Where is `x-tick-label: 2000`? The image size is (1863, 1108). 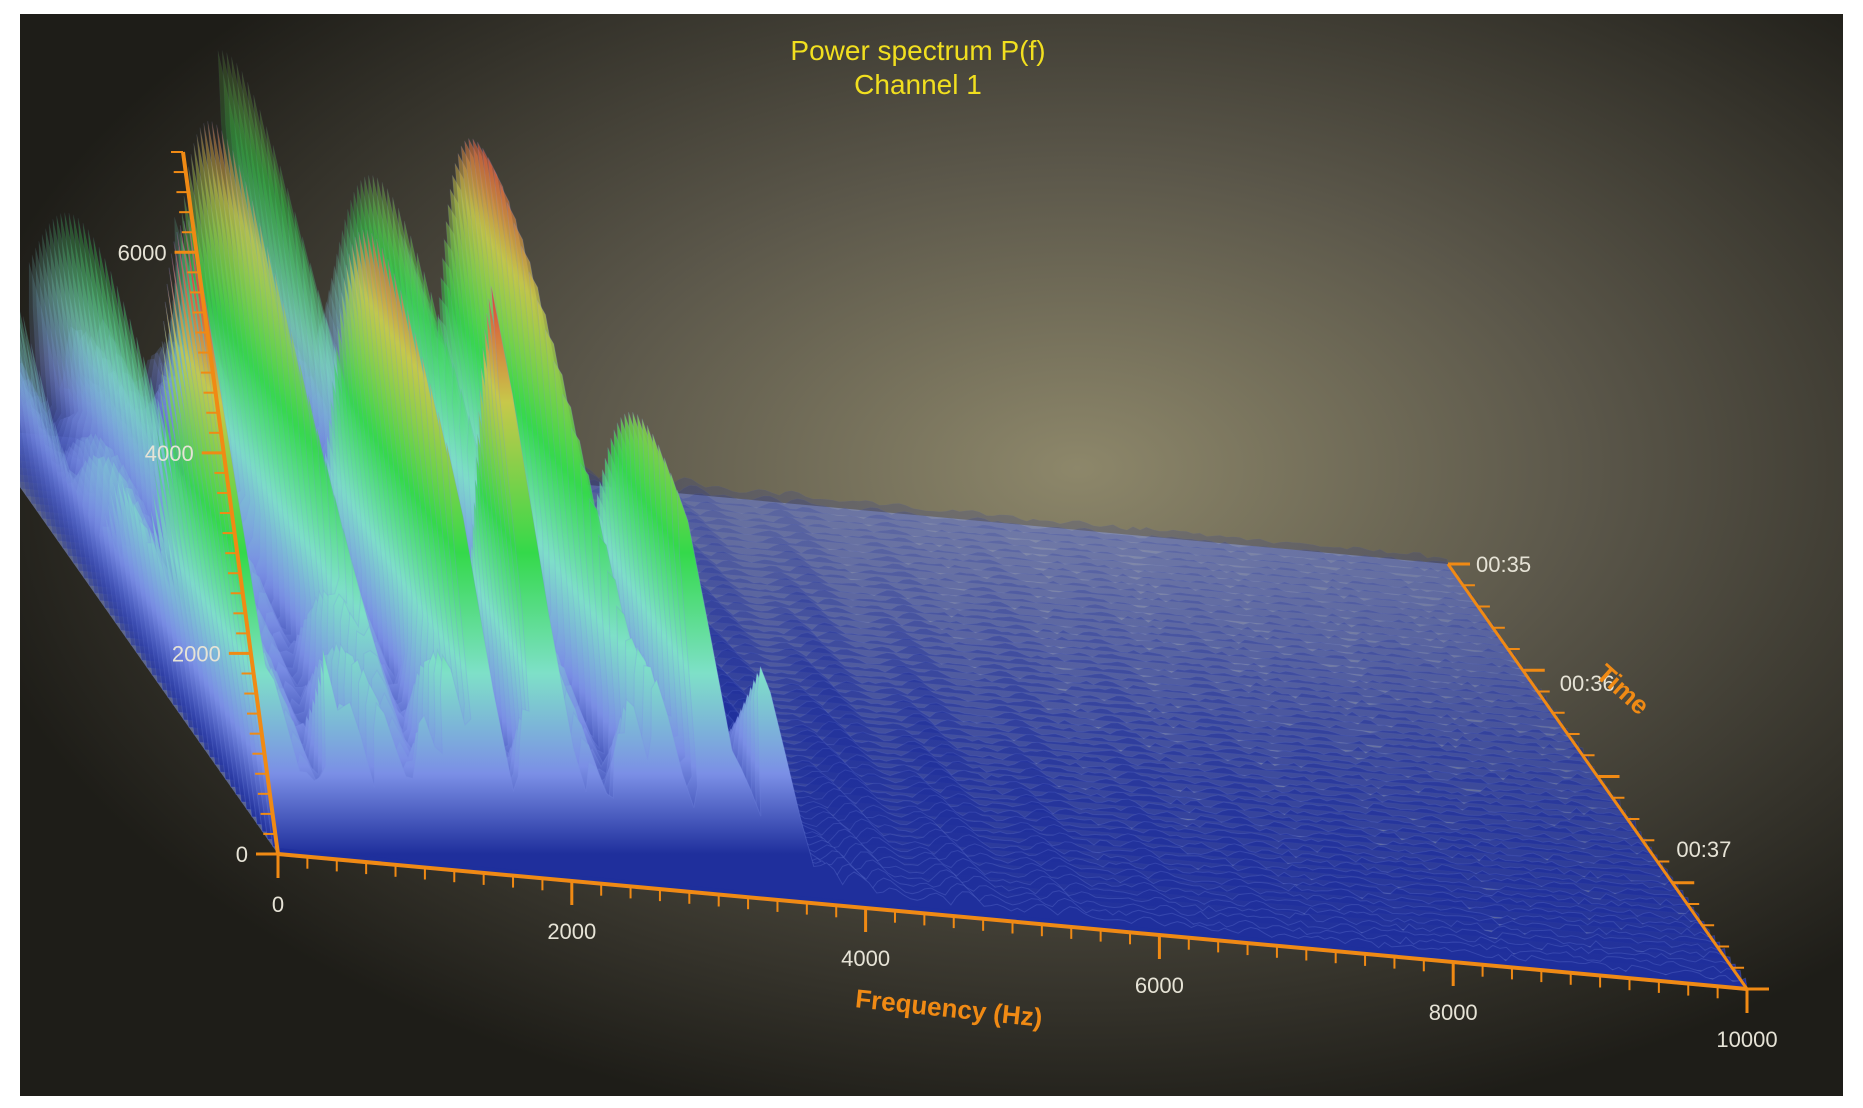 x-tick-label: 2000 is located at coordinates (571, 931).